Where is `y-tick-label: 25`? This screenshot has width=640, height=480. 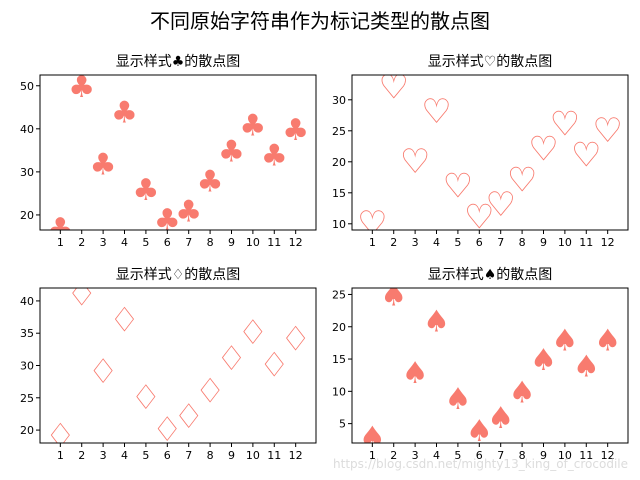 y-tick-label: 25 is located at coordinates (339, 131).